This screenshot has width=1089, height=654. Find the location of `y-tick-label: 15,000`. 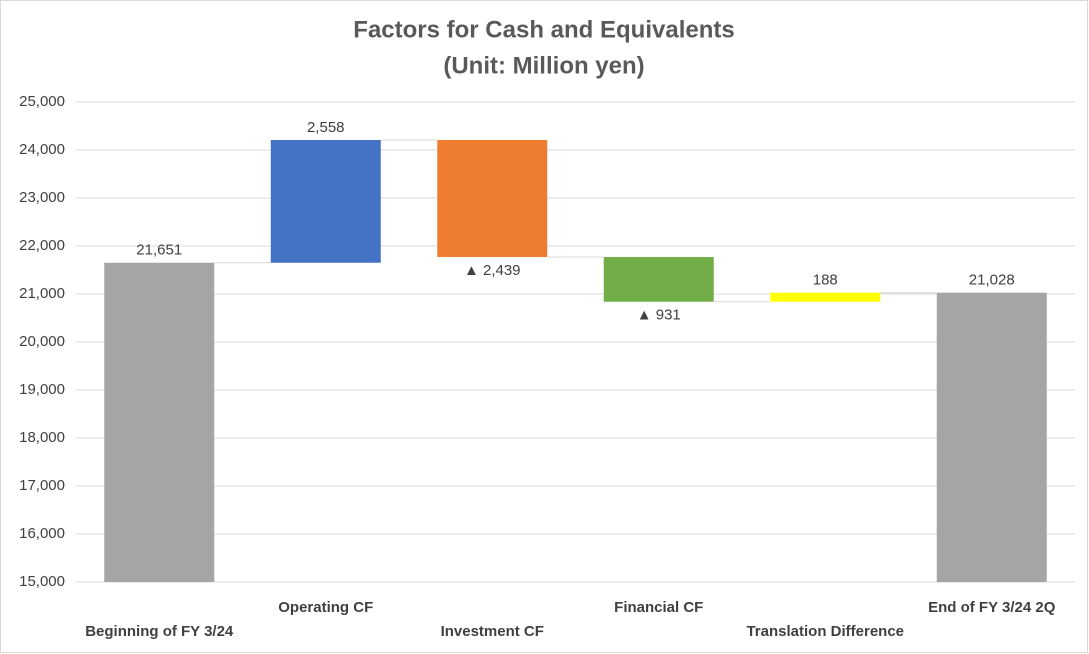

y-tick-label: 15,000 is located at coordinates (42, 581).